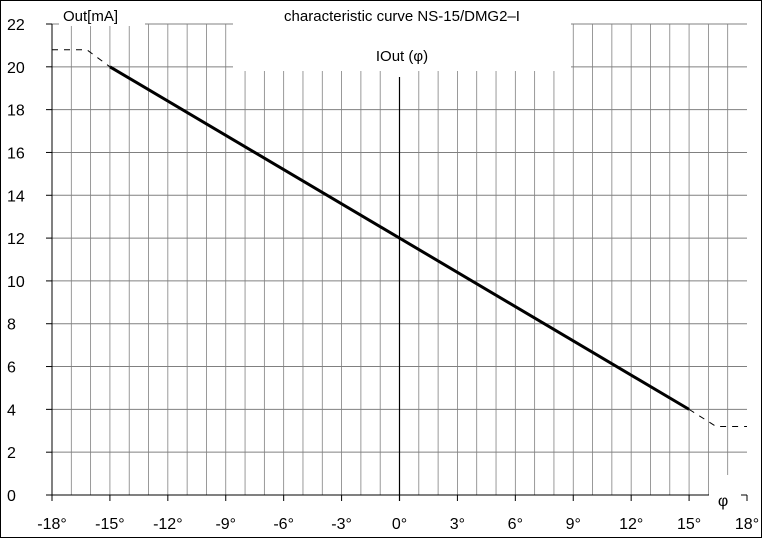 The height and width of the screenshot is (538, 762). Describe the element at coordinates (689, 524) in the screenshot. I see `x-tick-label: 15°` at that location.